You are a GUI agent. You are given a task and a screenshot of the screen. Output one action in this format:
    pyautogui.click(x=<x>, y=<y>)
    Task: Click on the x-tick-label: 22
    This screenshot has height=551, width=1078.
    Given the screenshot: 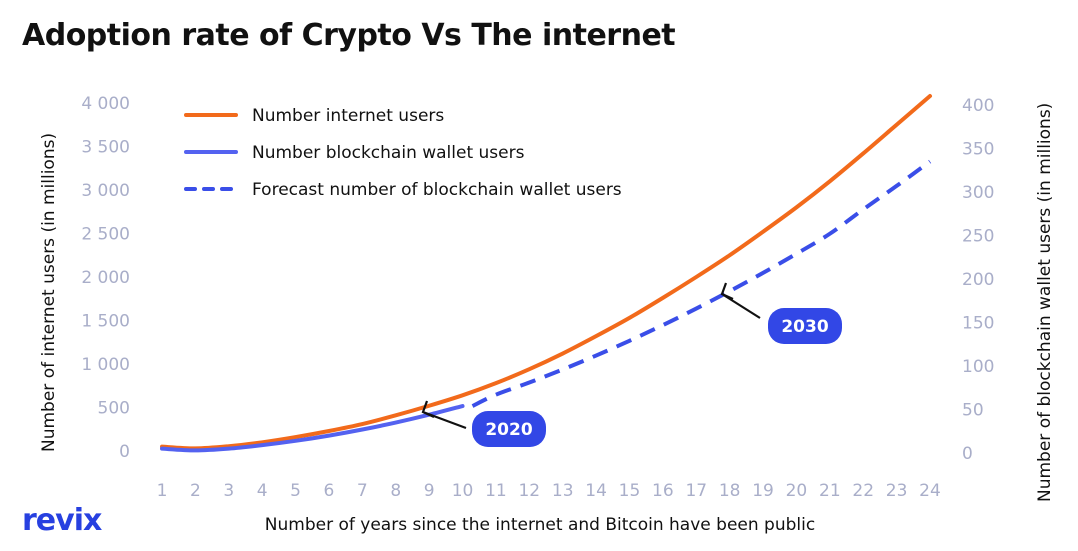 What is the action you would take?
    pyautogui.click(x=863, y=491)
    